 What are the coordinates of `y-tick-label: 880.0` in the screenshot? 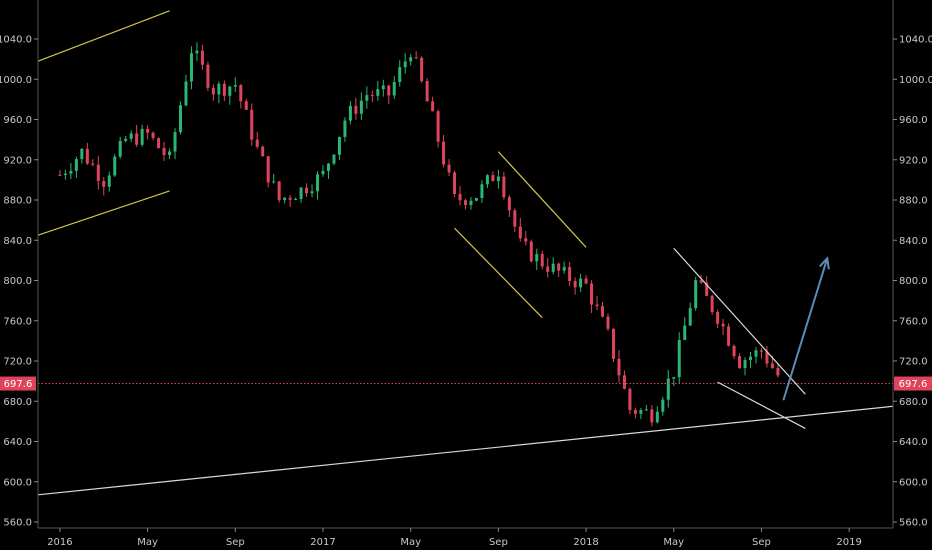 It's located at (913, 201).